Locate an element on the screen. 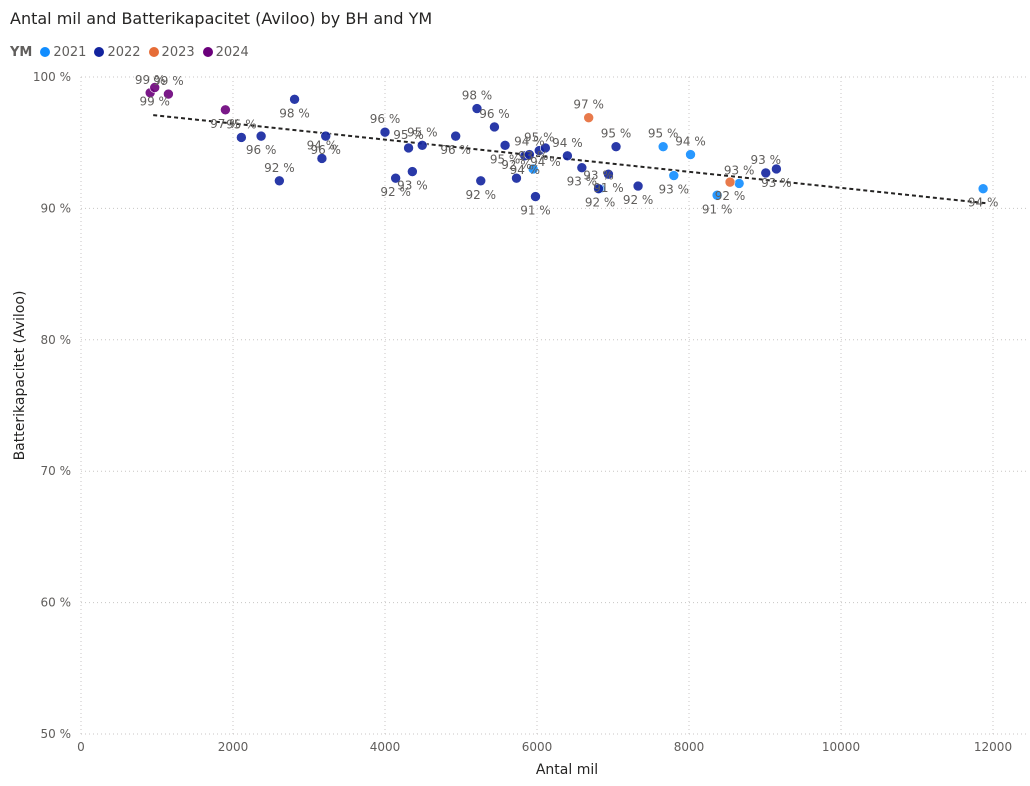 This screenshot has height=786, width=1030. x-tick-label: 8000 is located at coordinates (689, 747).